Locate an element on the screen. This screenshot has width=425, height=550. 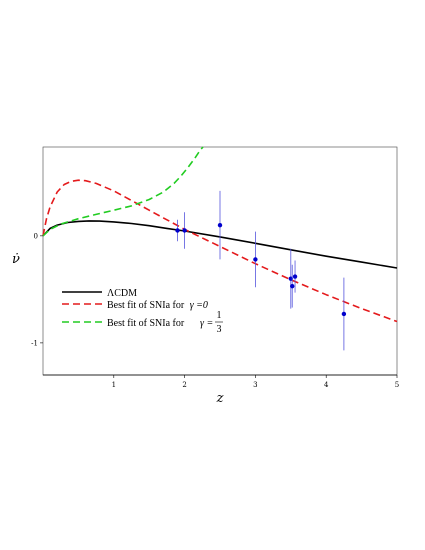
legend-label-gamma13-symbol: γ = is located at coordinates (206, 323).